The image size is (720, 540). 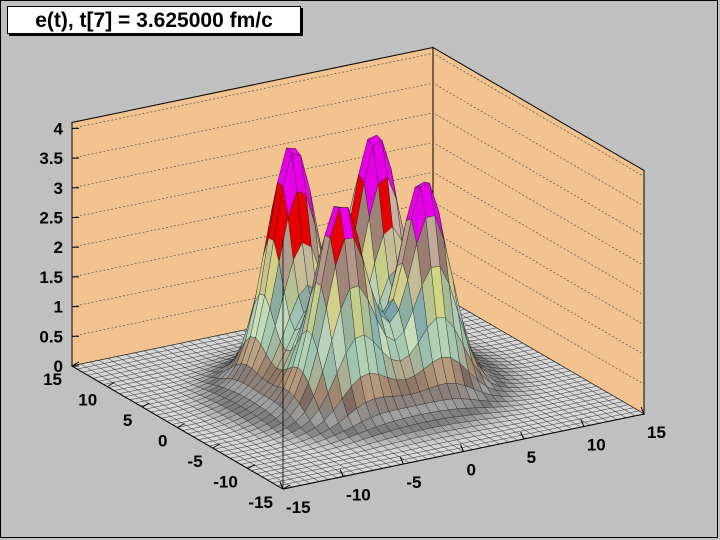 What do you see at coordinates (225, 482) in the screenshot?
I see `y-tick-label: -10` at bounding box center [225, 482].